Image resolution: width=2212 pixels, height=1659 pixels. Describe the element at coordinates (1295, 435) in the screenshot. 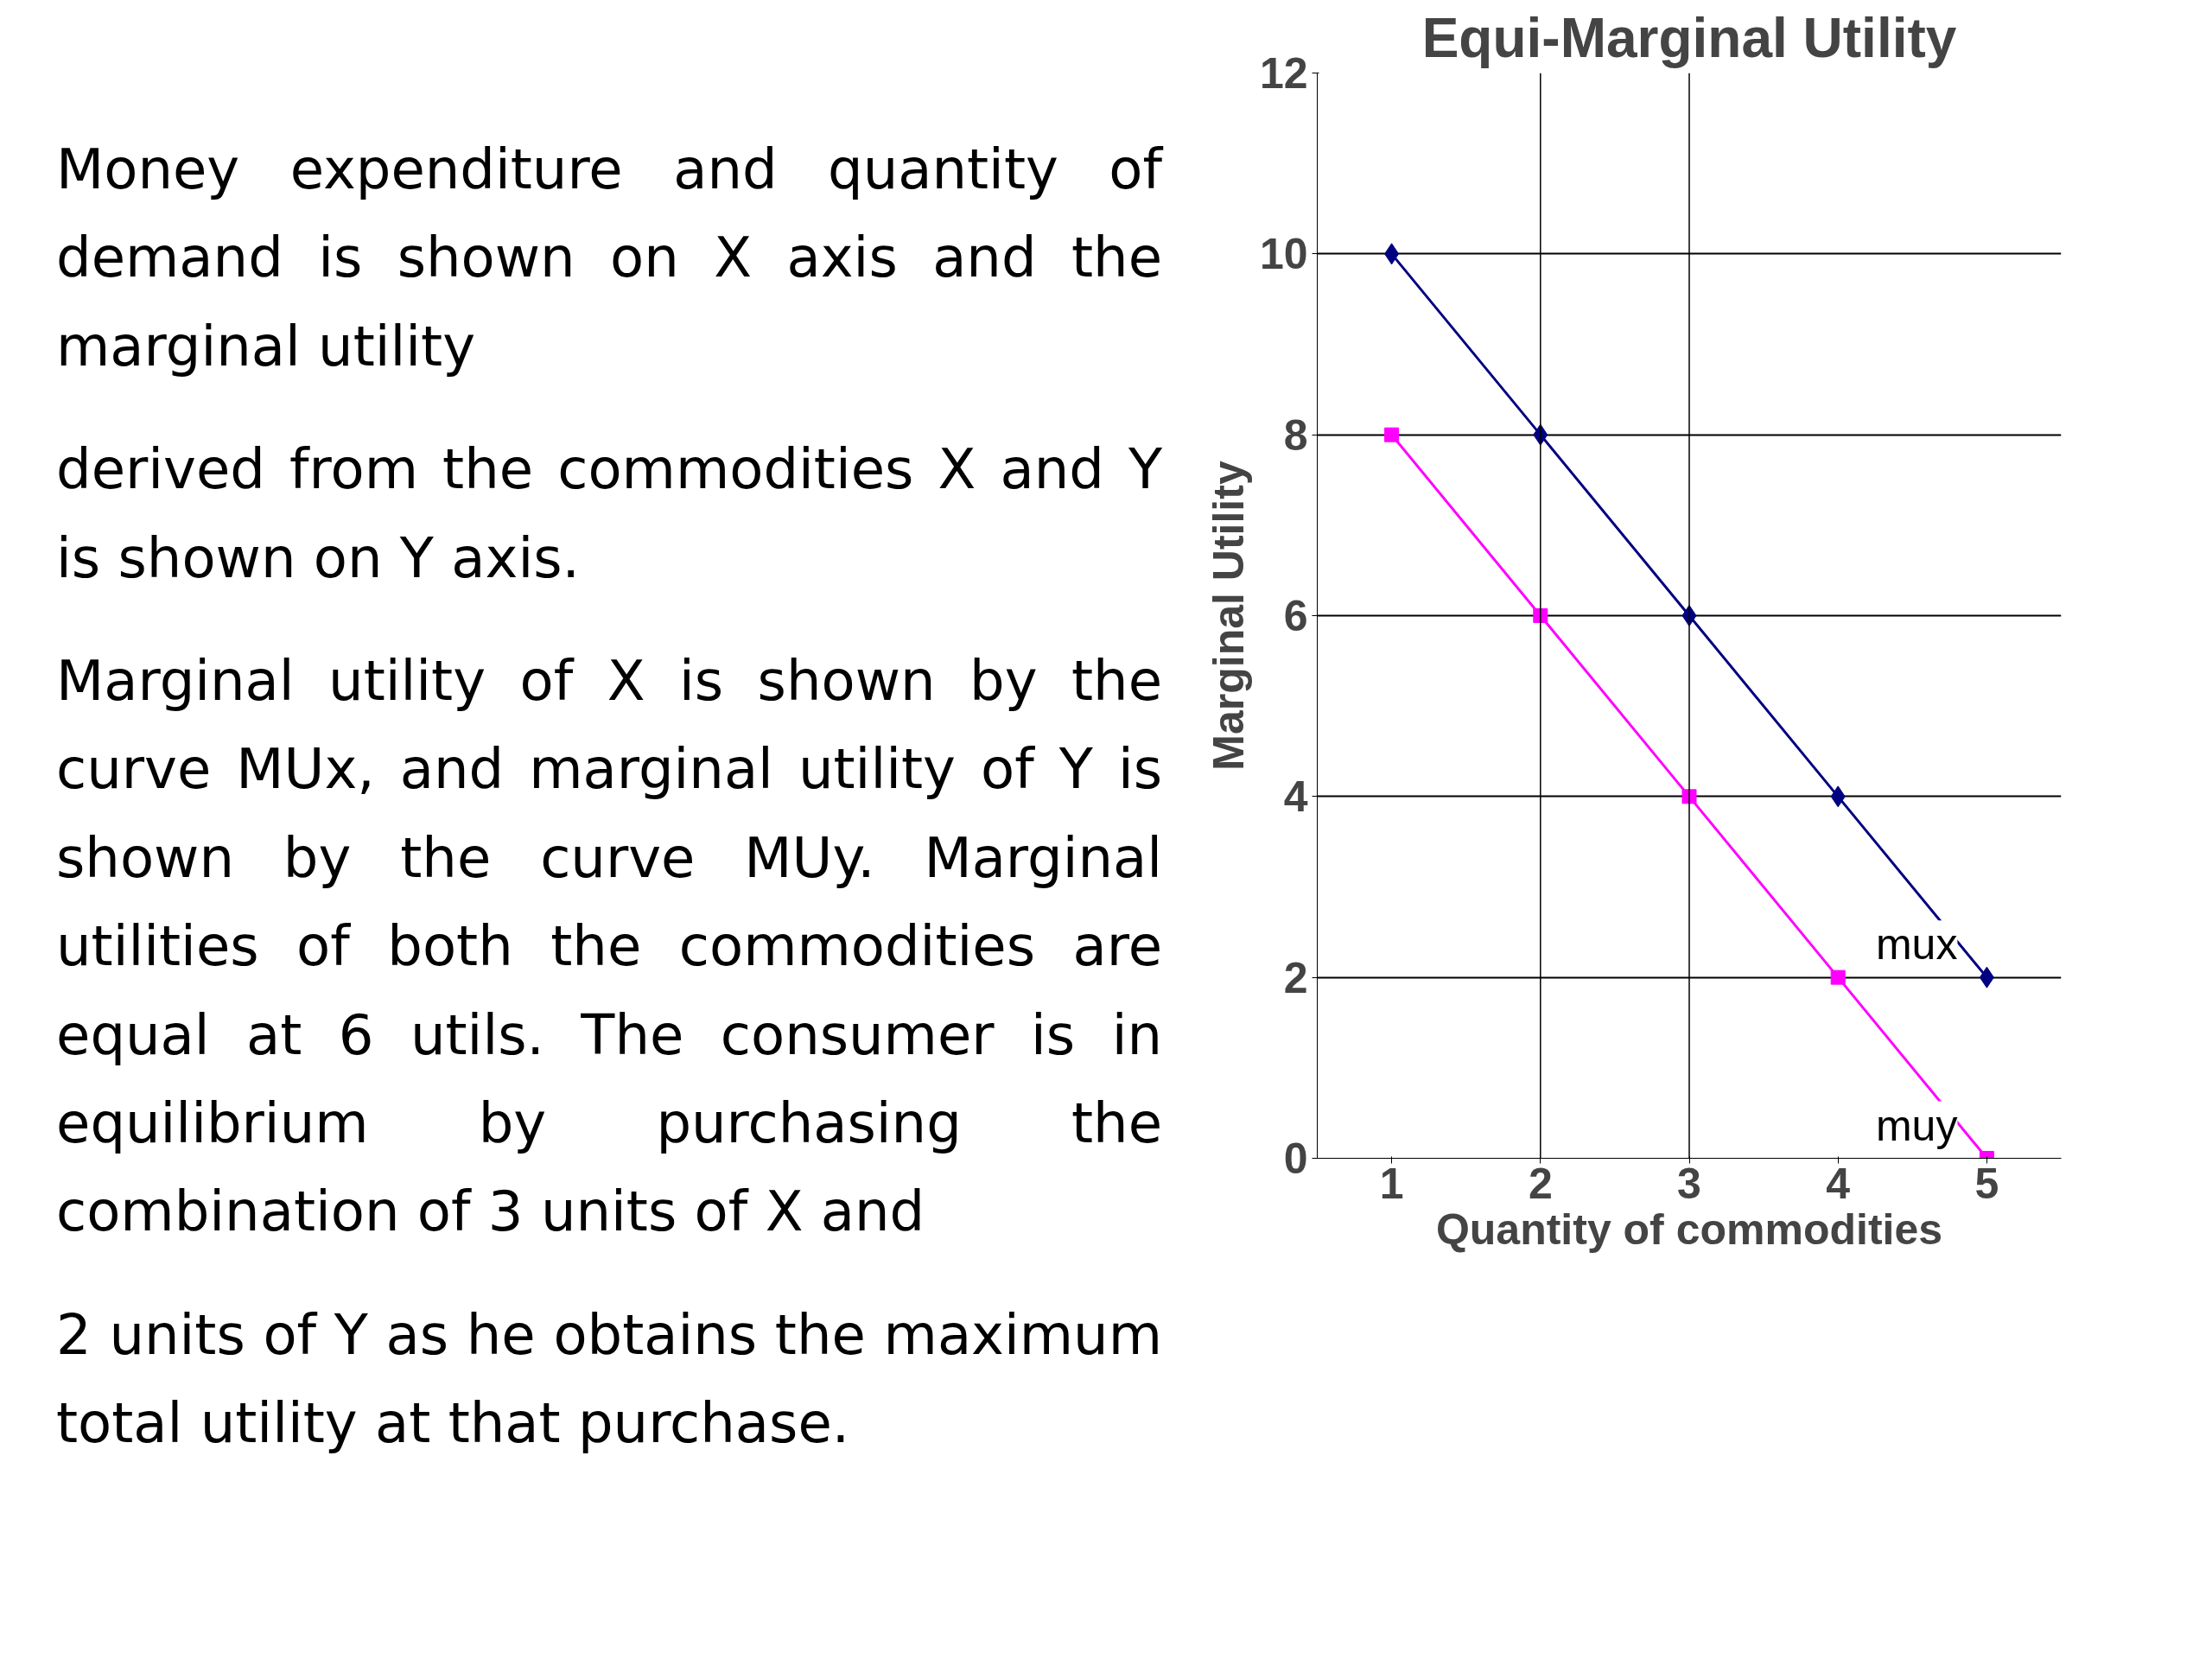

I see `y-tick-label: 8` at that location.